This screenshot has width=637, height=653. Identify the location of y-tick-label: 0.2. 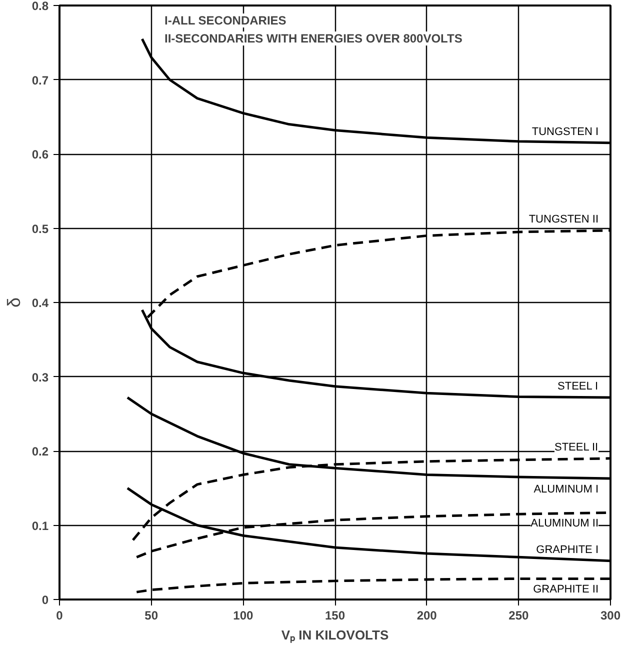
(40, 451).